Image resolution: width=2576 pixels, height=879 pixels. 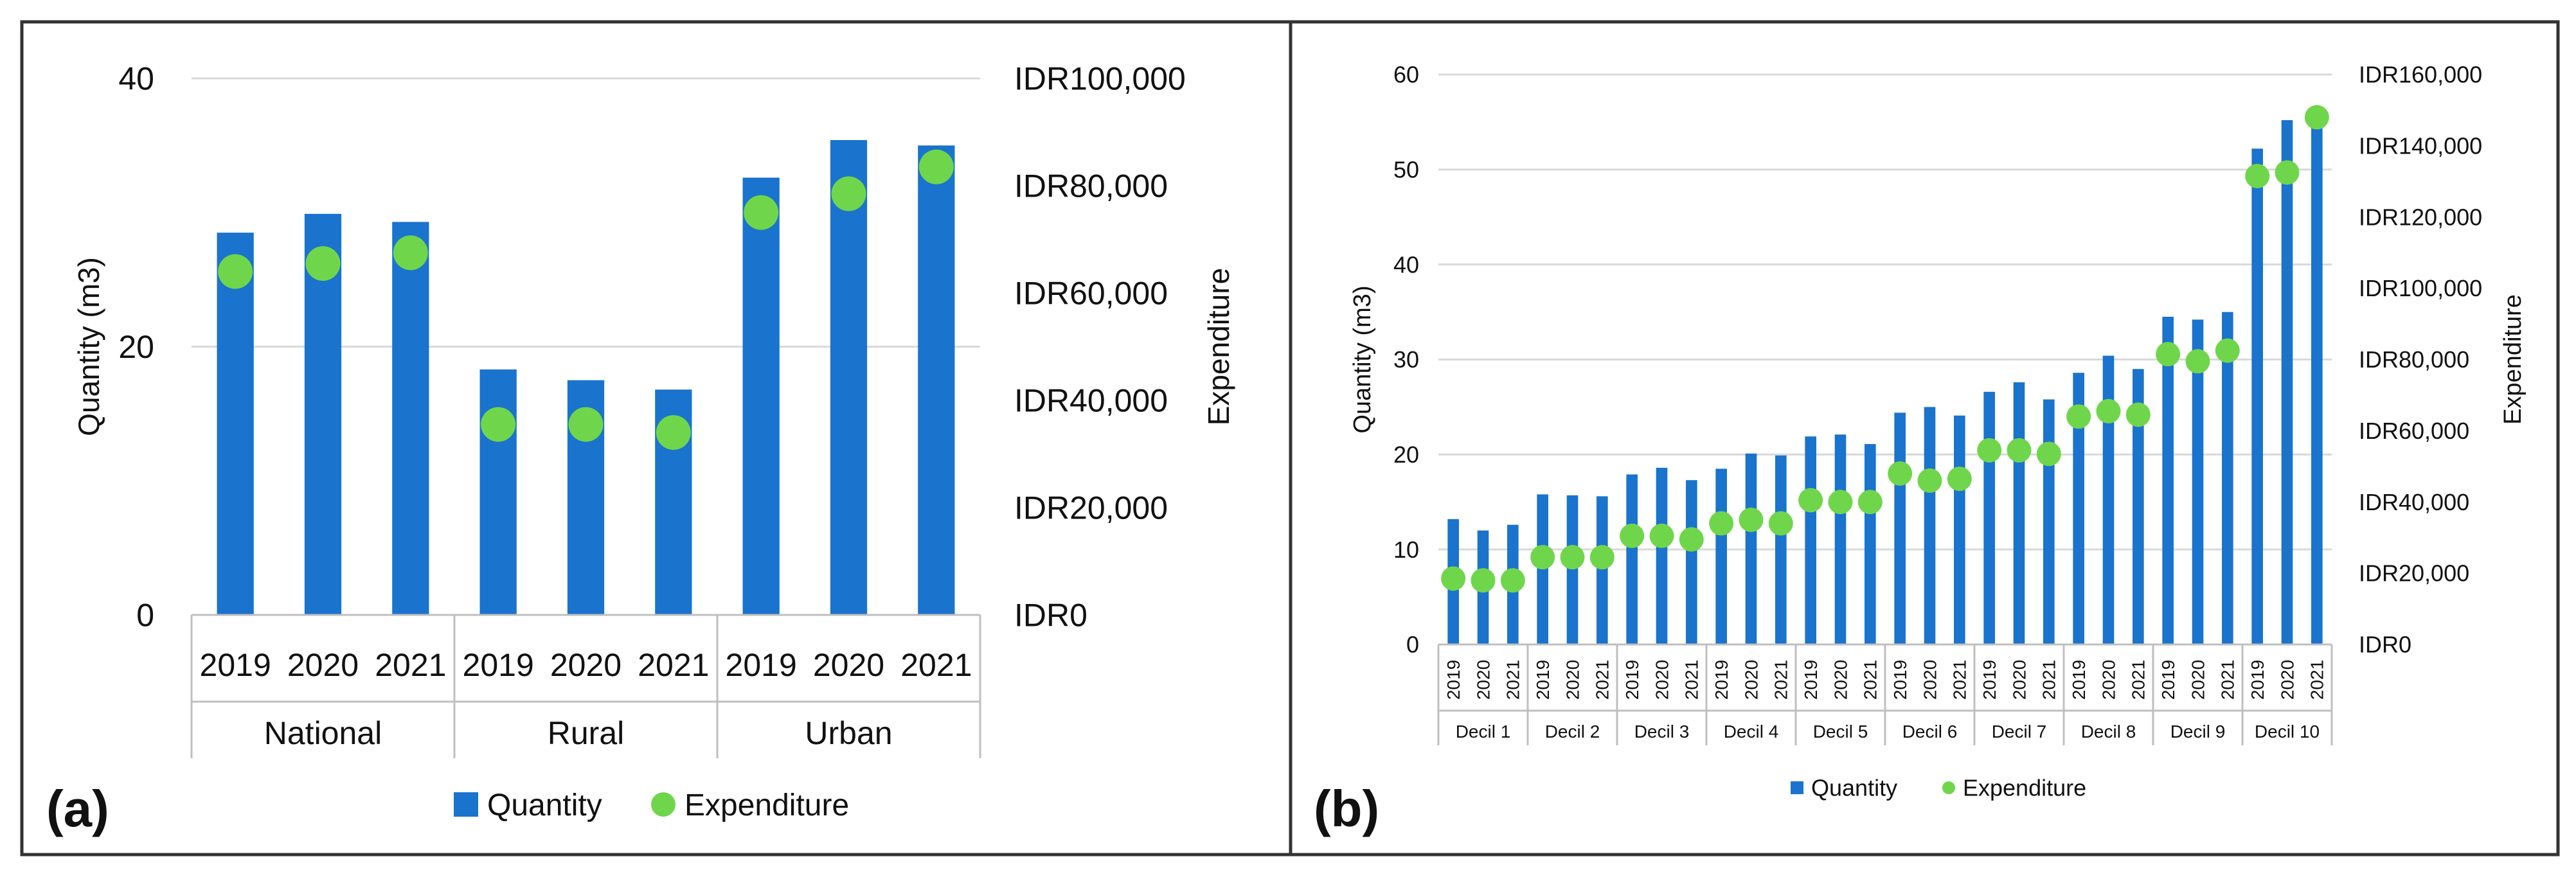 What do you see at coordinates (2198, 732) in the screenshot?
I see `x-group-label: Decil 9` at bounding box center [2198, 732].